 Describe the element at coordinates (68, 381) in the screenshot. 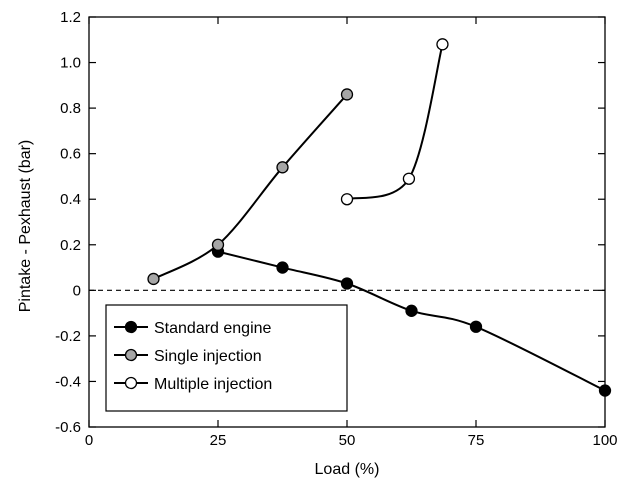

I see `y-tick-label: -0.4` at that location.